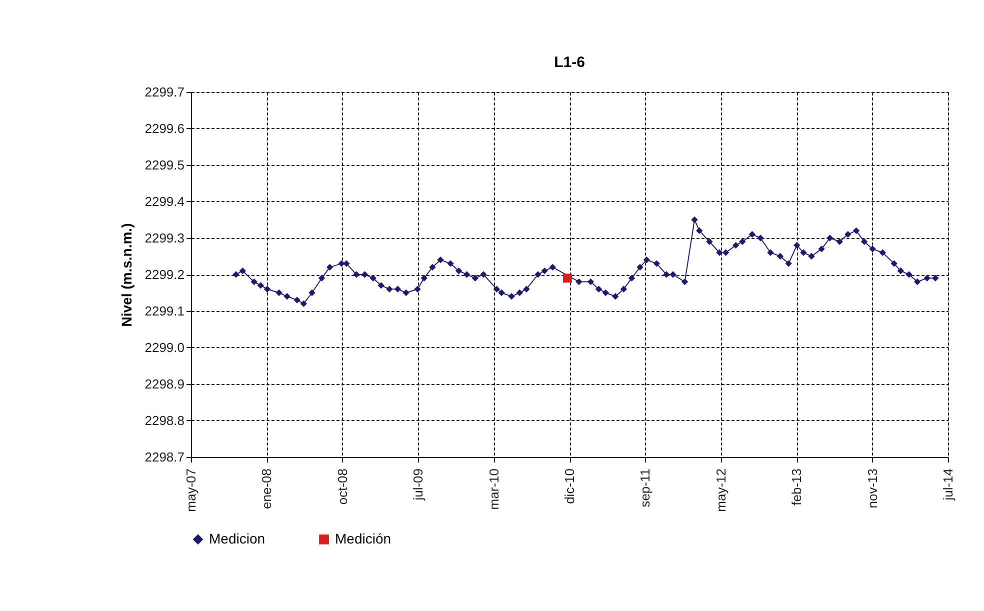 This screenshot has width=984, height=611. What do you see at coordinates (164, 92) in the screenshot?
I see `y-tick-label: 2299.7` at bounding box center [164, 92].